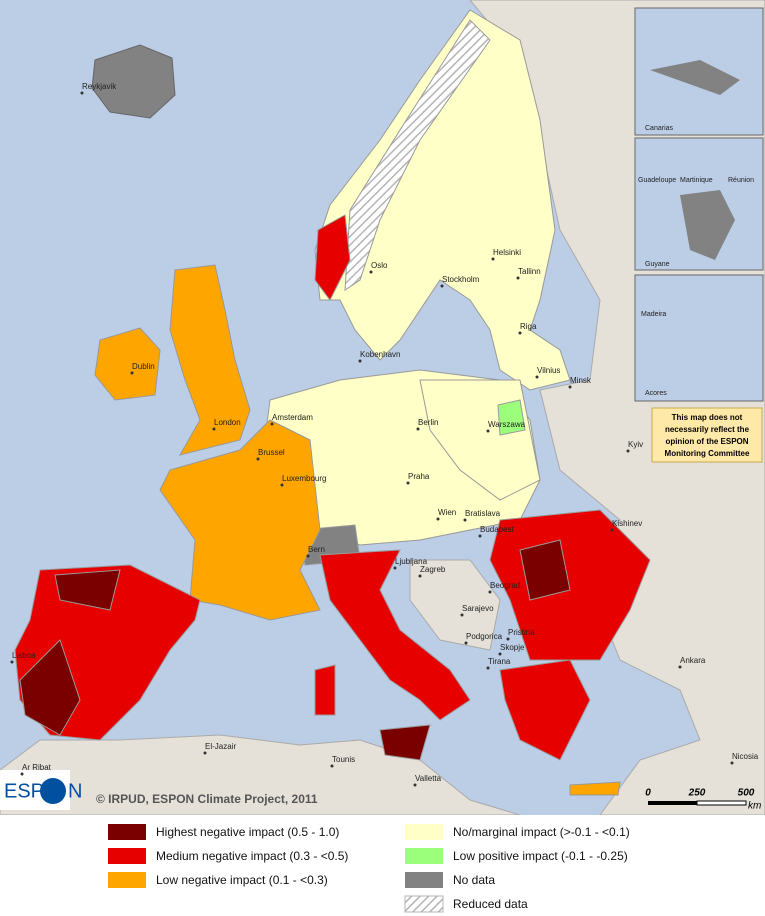 Image resolution: width=765 pixels, height=916 pixels. Describe the element at coordinates (653, 314) in the screenshot. I see `inset-label: Madeira` at that location.